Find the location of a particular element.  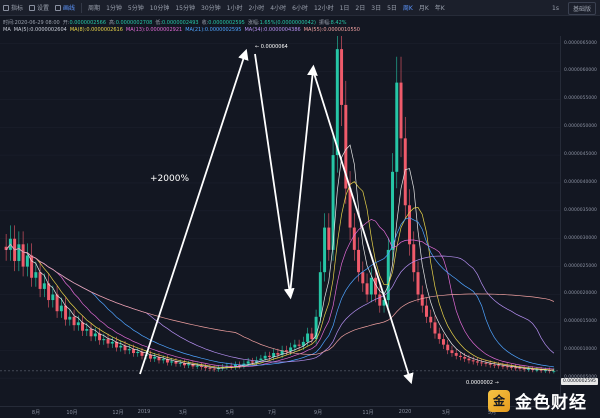

toolbar-item-6: 10分钟 is located at coordinates (160, 8).